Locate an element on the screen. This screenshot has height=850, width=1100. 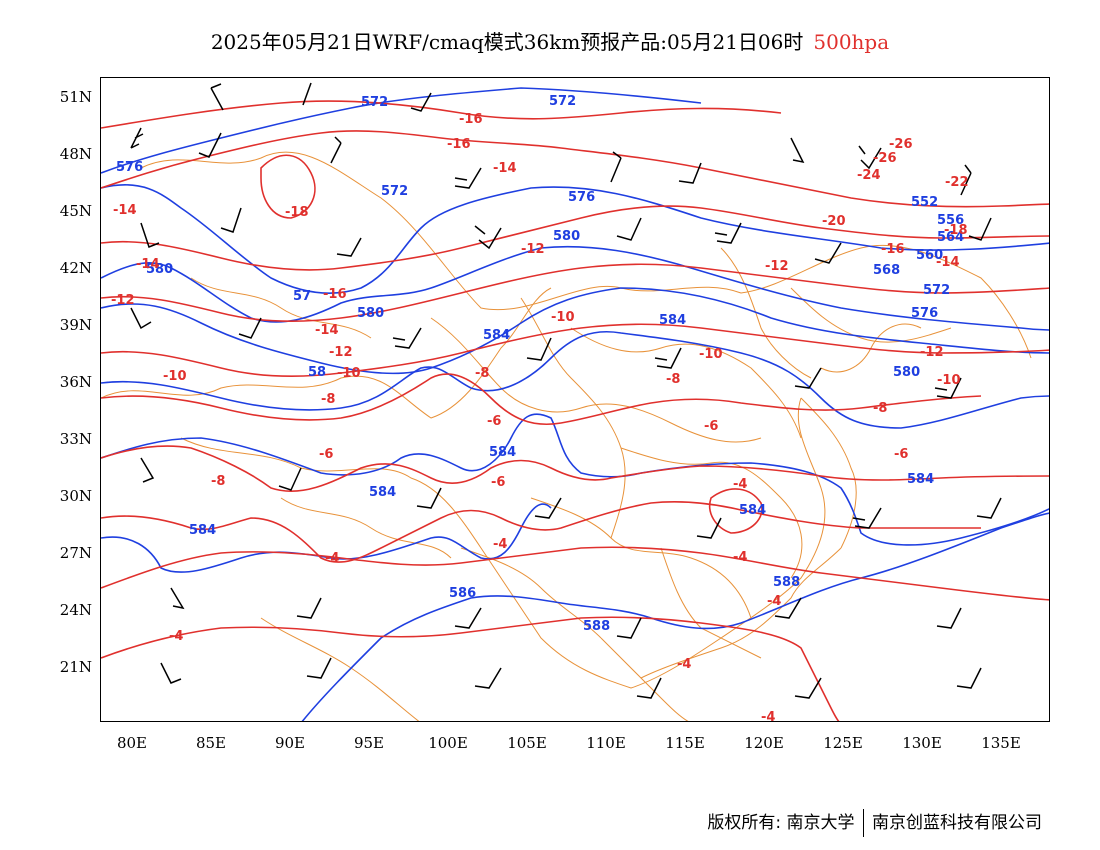
temperature-label: -16 is located at coordinates (471, 119).